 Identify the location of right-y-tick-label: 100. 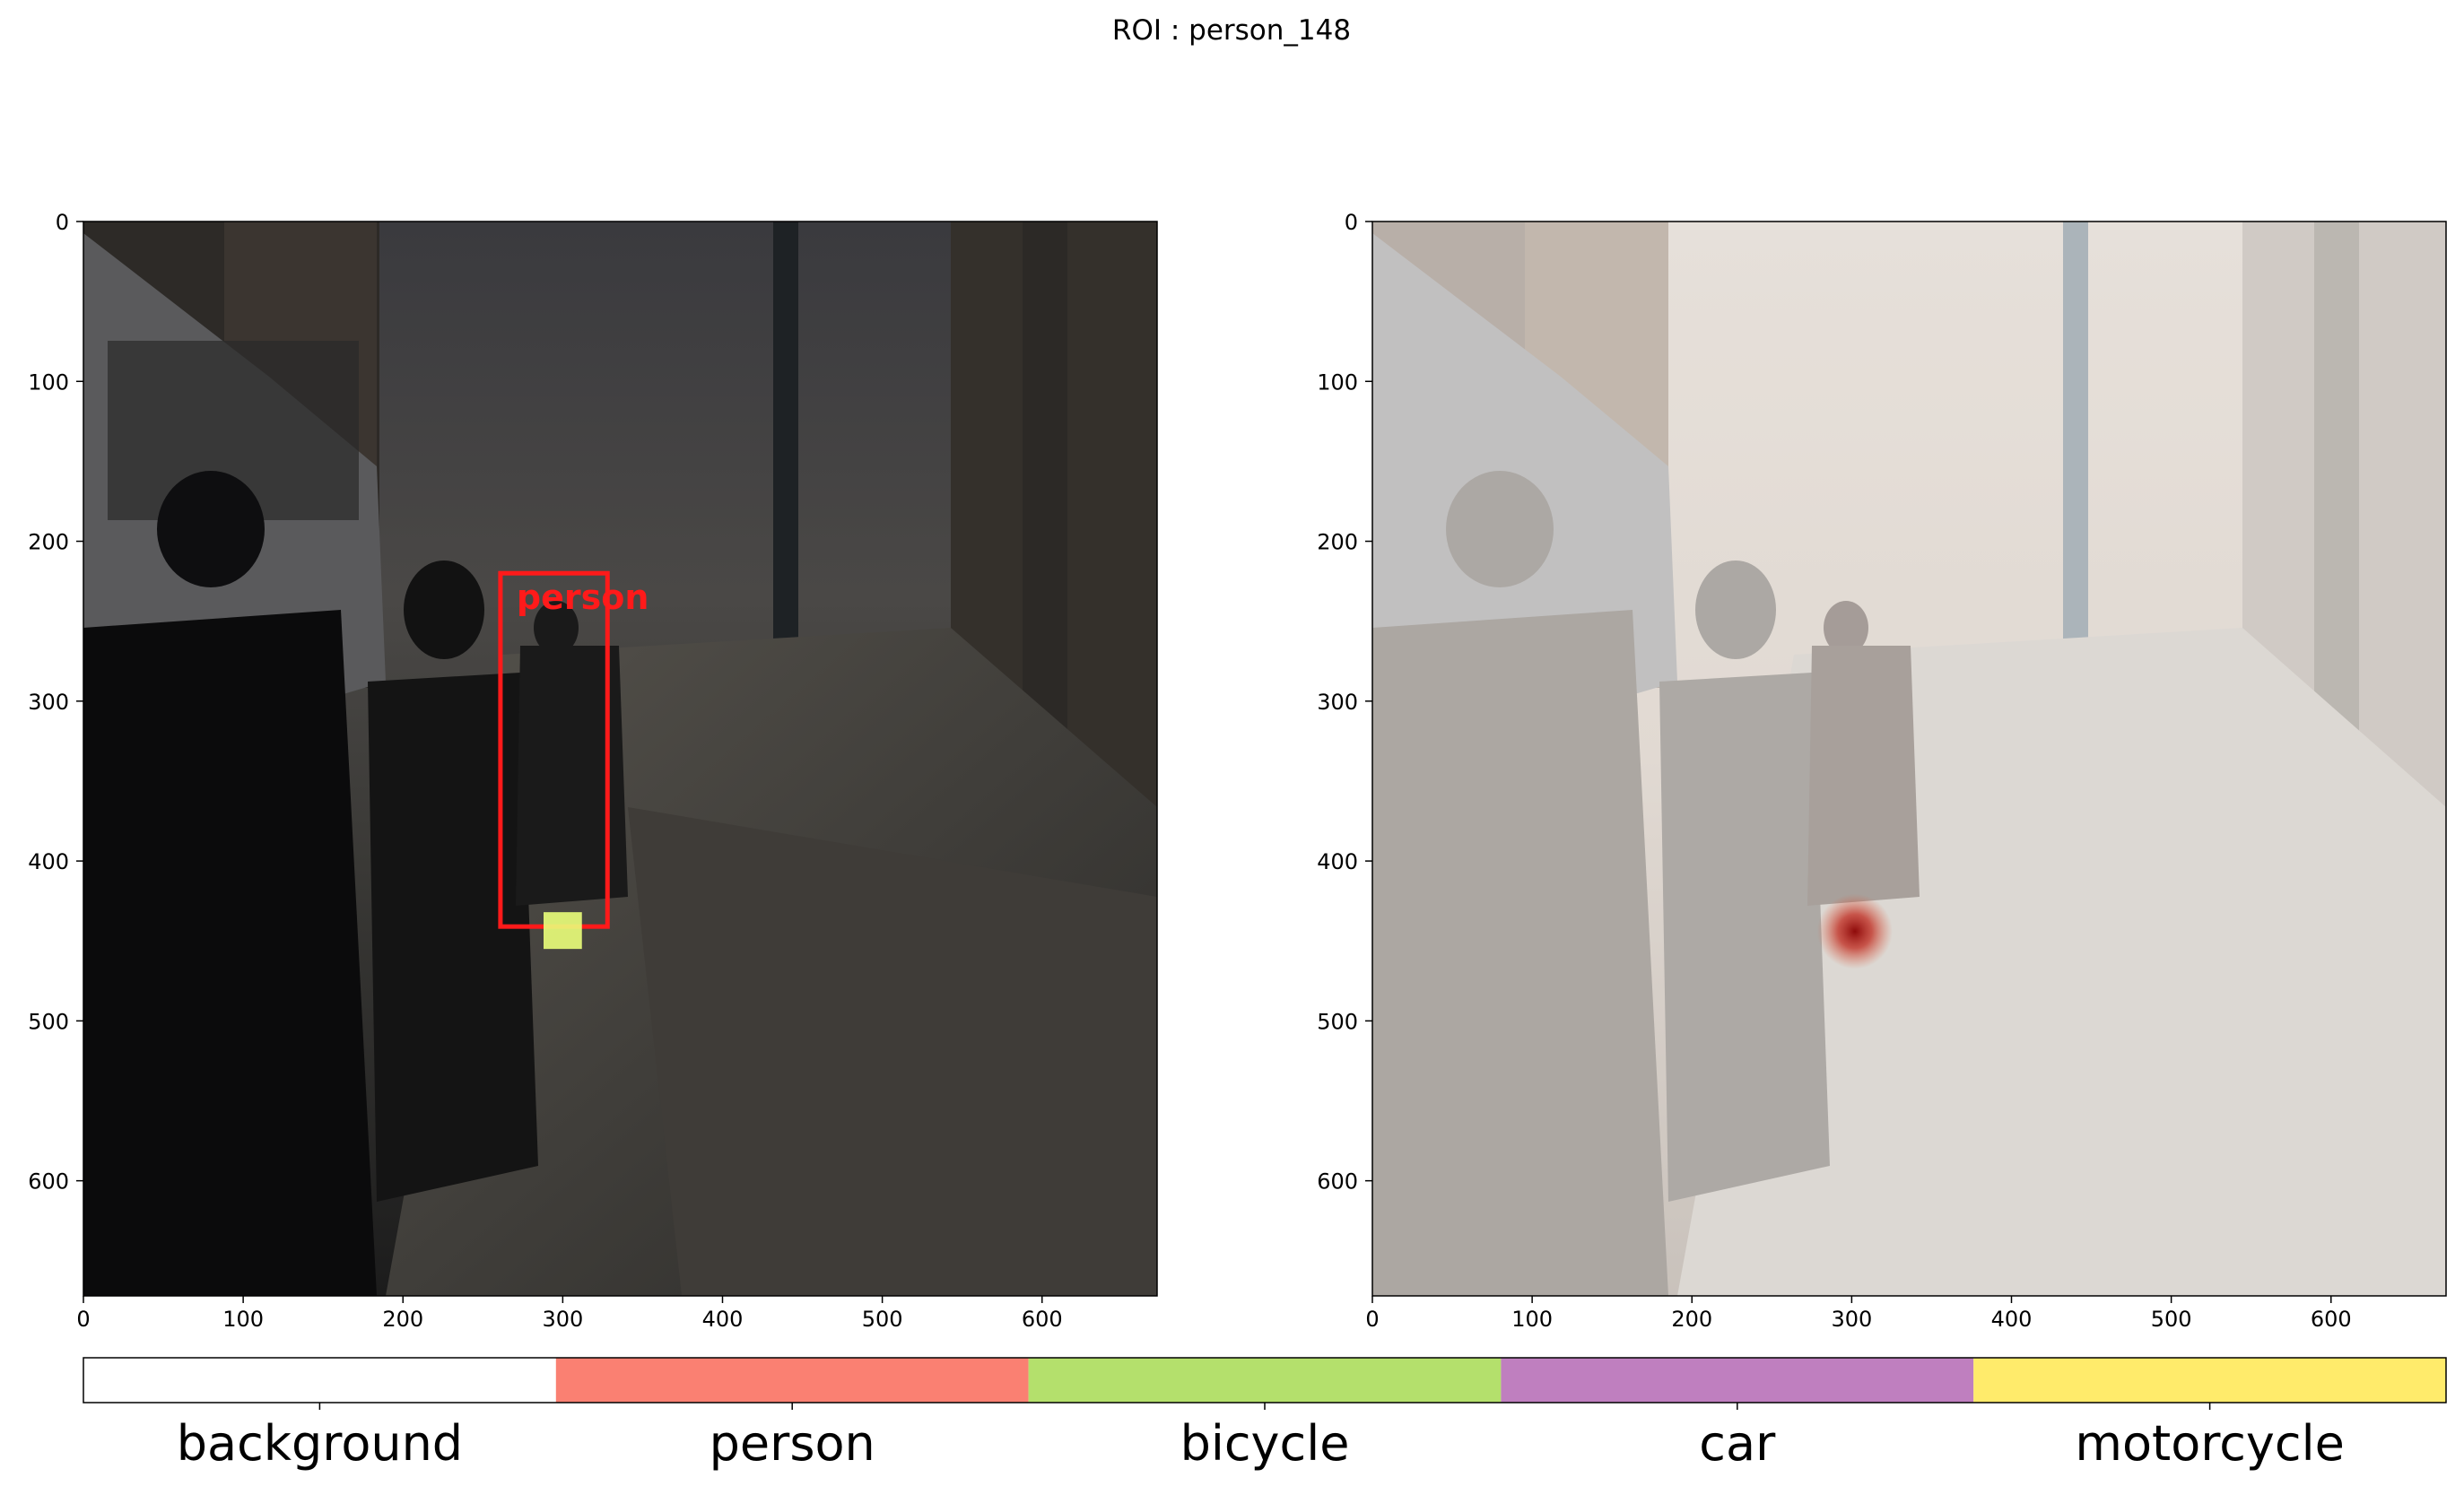
(1337, 382).